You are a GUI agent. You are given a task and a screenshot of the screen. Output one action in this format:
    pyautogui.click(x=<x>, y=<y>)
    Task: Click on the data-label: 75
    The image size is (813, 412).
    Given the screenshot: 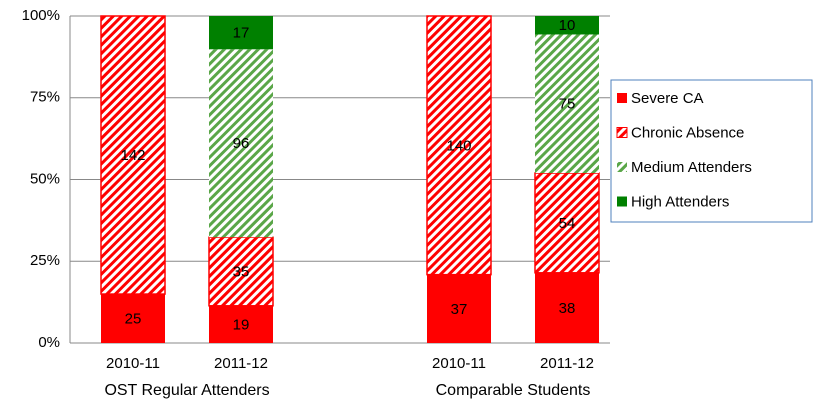 What is the action you would take?
    pyautogui.click(x=567, y=104)
    